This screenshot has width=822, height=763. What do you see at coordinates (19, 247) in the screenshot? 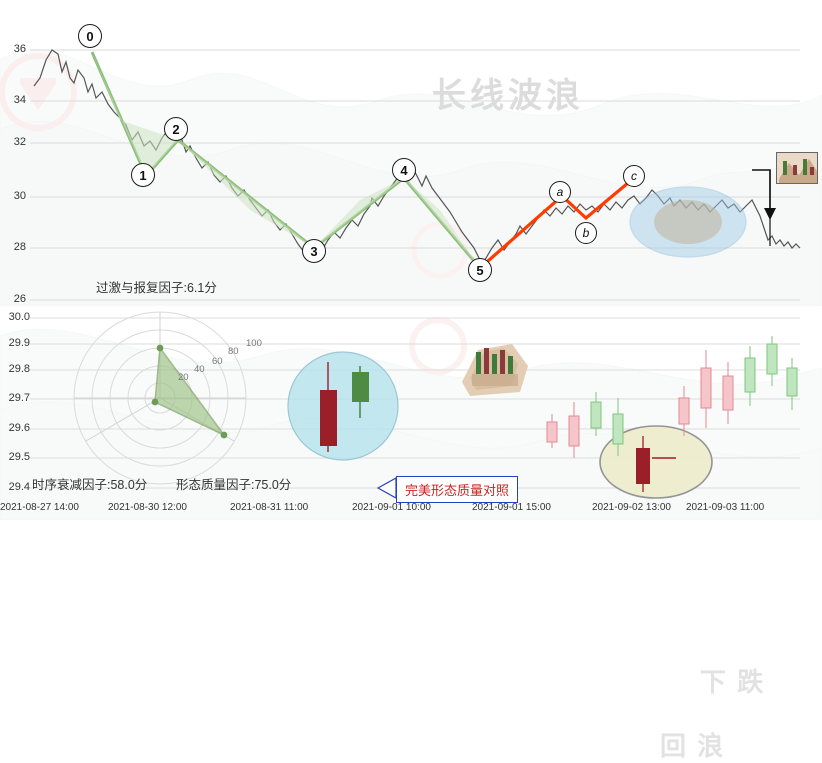
I see `top-ytick-4: 28` at bounding box center [19, 247].